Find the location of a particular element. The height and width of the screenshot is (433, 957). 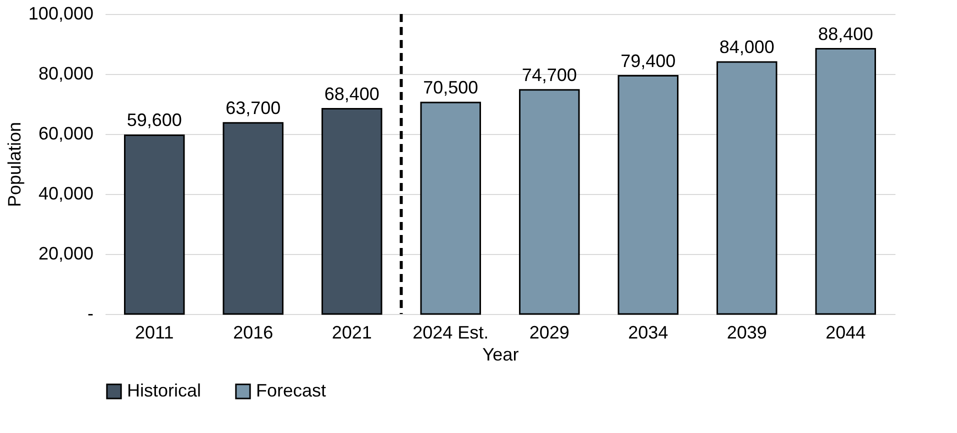

x-axis-title: Year is located at coordinates (500, 354).